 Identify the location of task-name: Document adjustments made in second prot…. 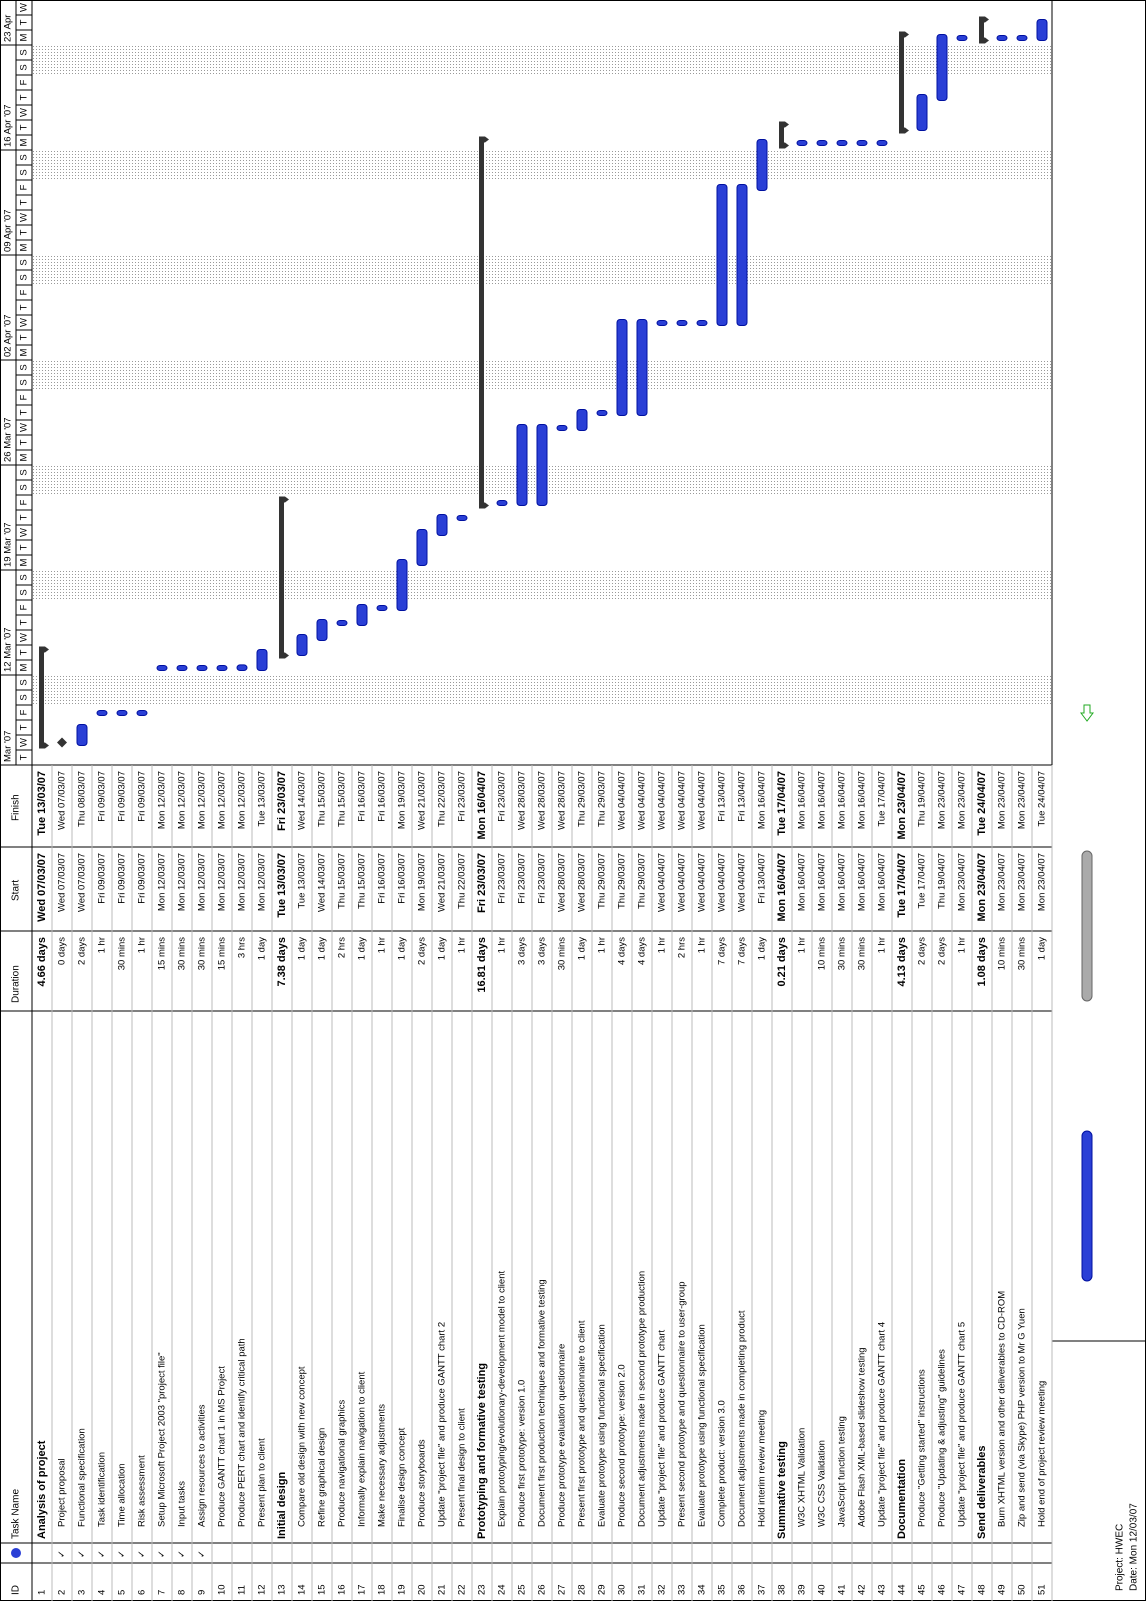
(642, 1399).